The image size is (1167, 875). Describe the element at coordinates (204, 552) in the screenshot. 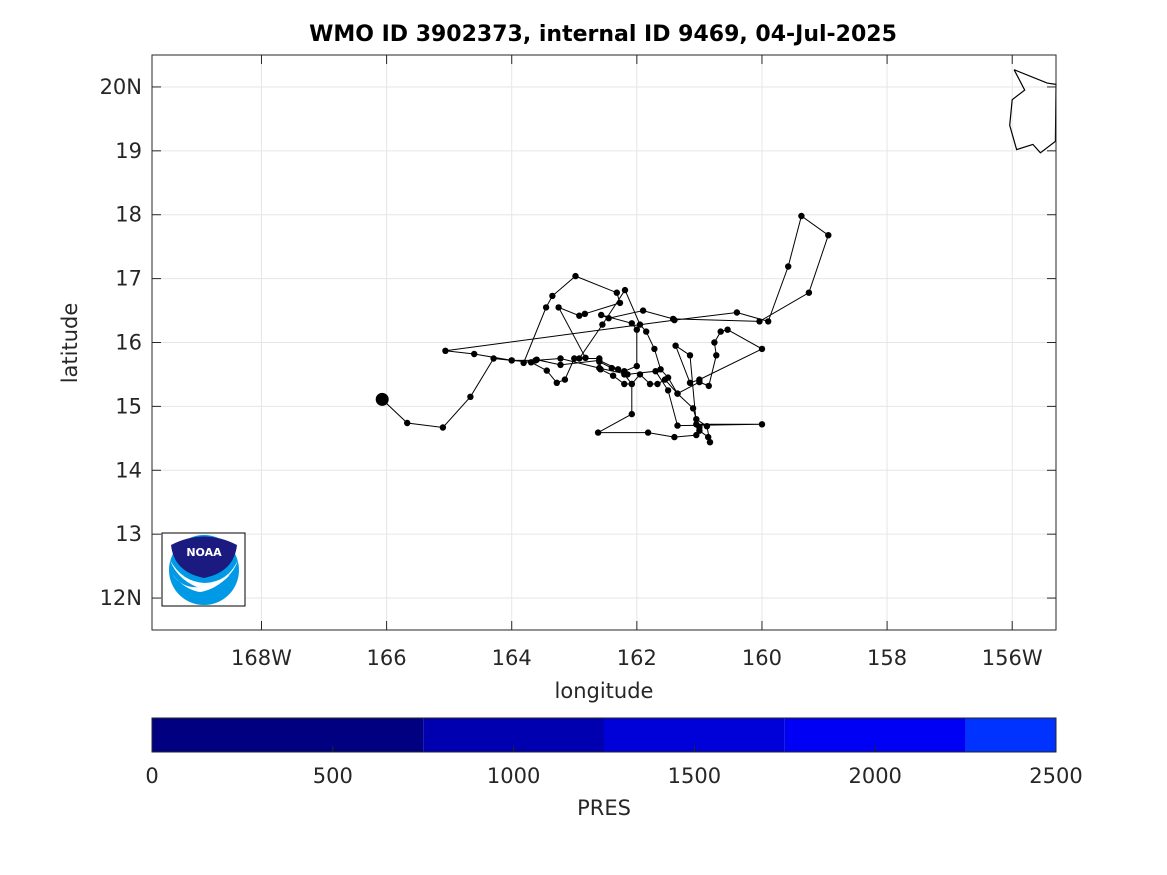

I see `svg-text: NOAA` at that location.